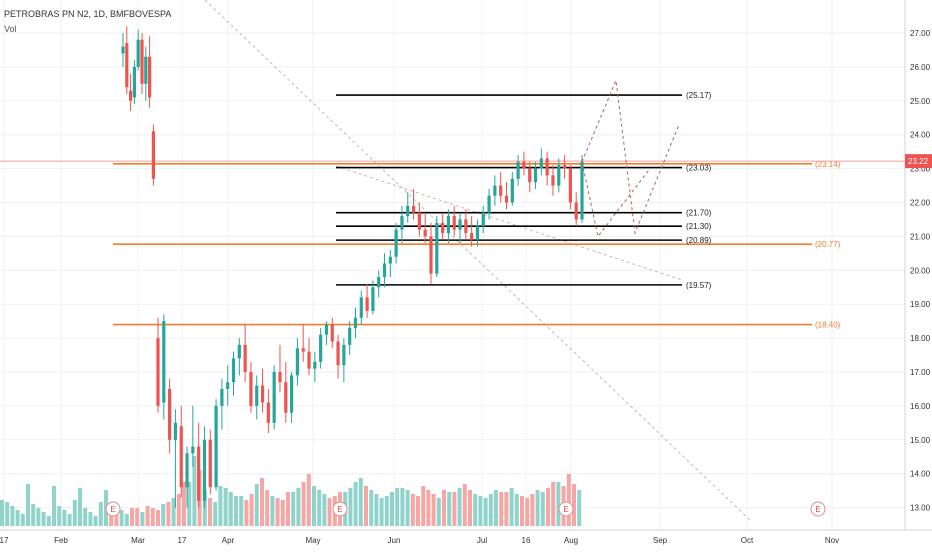 This screenshot has height=555, width=932. Describe the element at coordinates (828, 164) in the screenshot. I see `support-label: (23.14)` at that location.